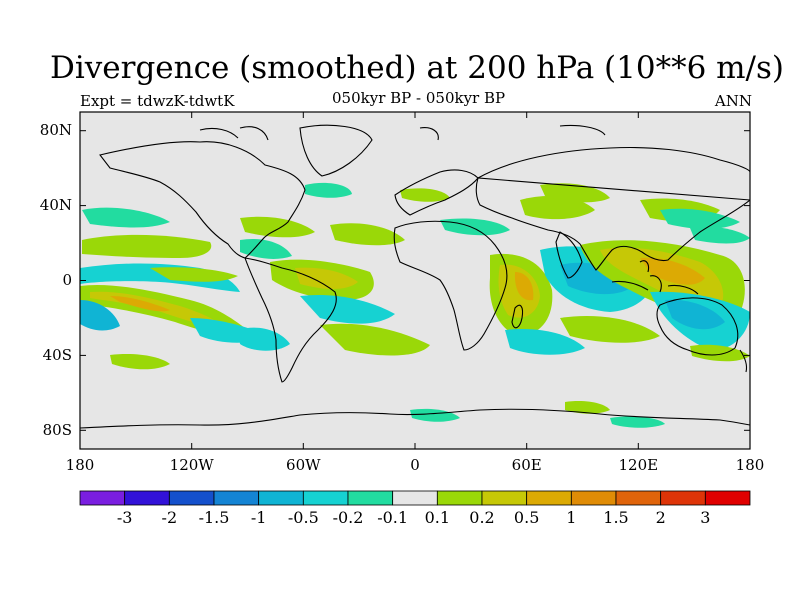 The image size is (800, 600). Describe the element at coordinates (526, 517) in the screenshot. I see `colorbar-label: 0.5` at that location.